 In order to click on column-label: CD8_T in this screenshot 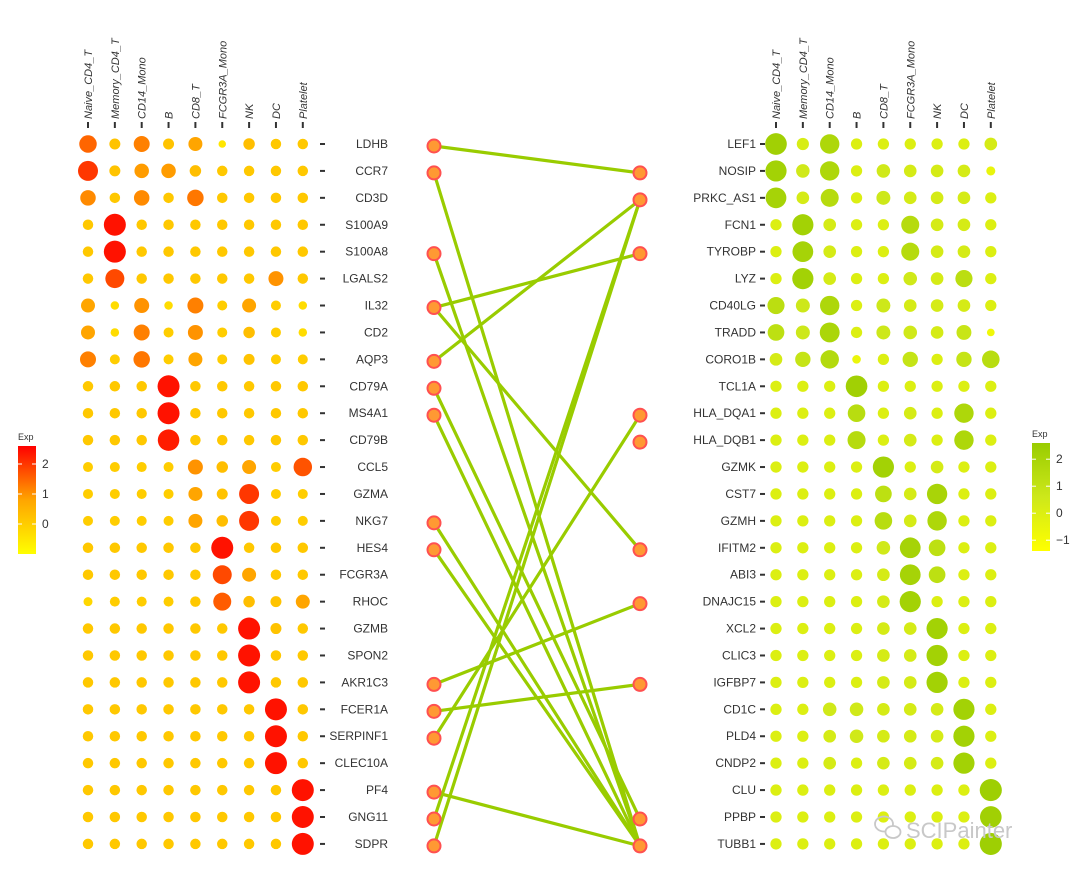, I will do `click(196, 101)`.